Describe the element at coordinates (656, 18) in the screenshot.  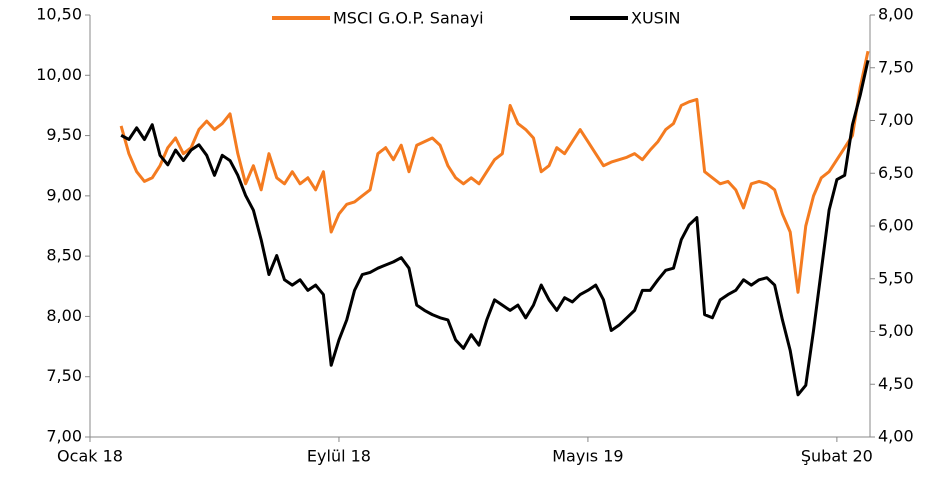
I see `legend-label: XUSIN` at that location.